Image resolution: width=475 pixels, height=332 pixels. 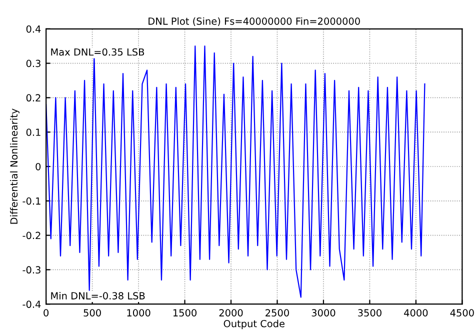 What do you see at coordinates (98, 296) in the screenshot?
I see `annotation: Min DNL=-0.38 LSB` at bounding box center [98, 296].